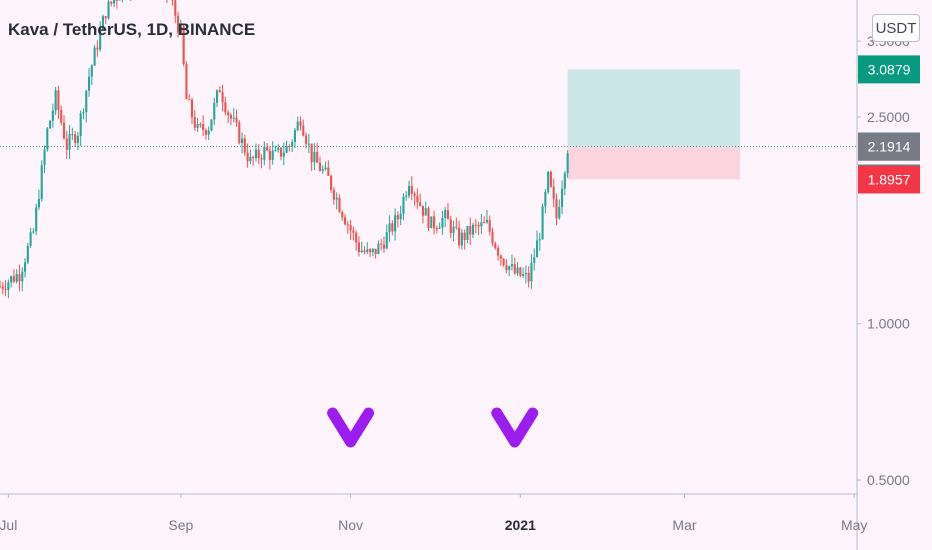 The height and width of the screenshot is (550, 932). Describe the element at coordinates (896, 28) in the screenshot. I see `currency-button: USDT` at that location.